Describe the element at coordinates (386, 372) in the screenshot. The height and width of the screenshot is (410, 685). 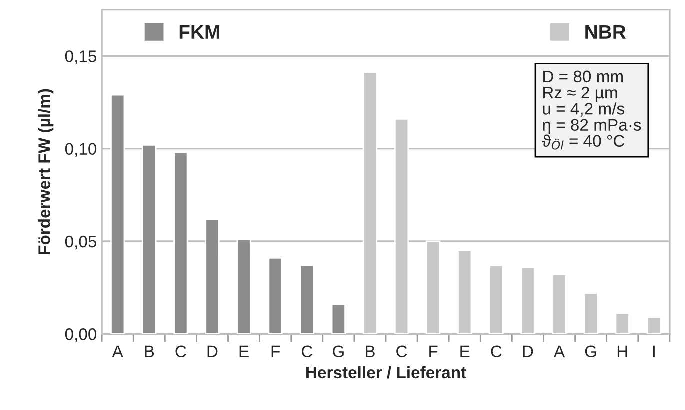
I see `x-axis-title: Hersteller / Lieferant` at that location.